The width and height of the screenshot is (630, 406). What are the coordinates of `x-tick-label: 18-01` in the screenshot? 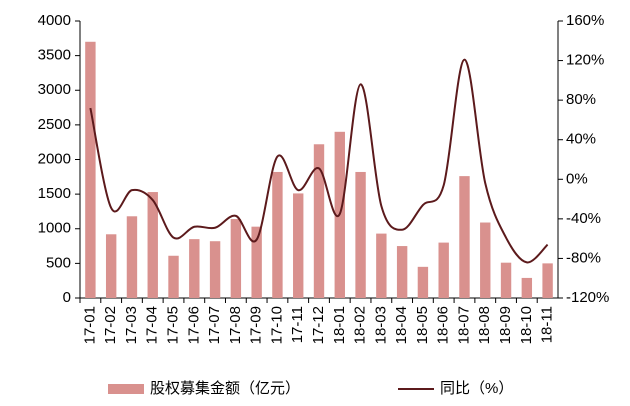 It's located at (339, 325).